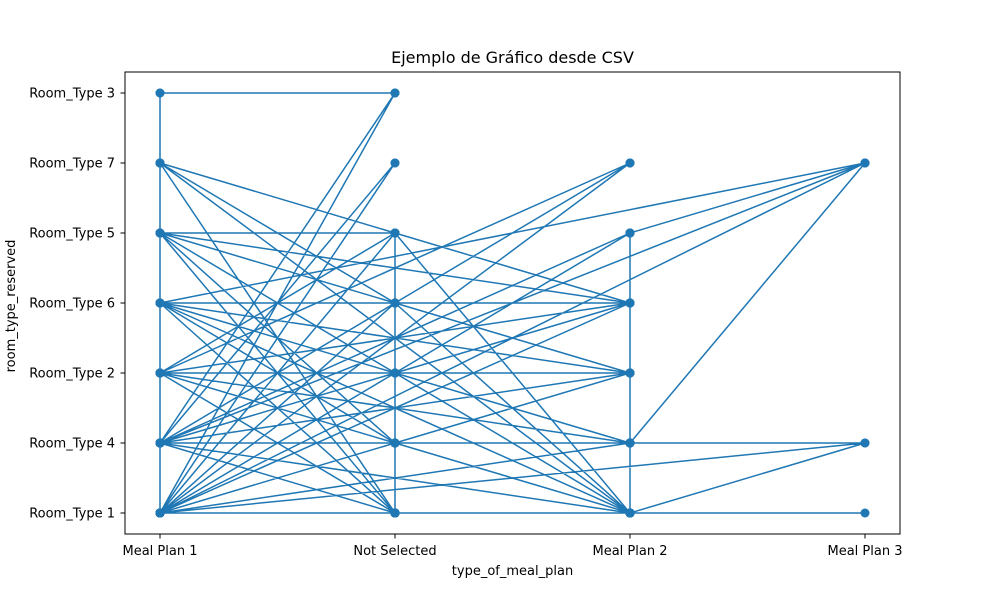  What do you see at coordinates (72, 444) in the screenshot?
I see `y-tick-label: Room_Type 4` at bounding box center [72, 444].